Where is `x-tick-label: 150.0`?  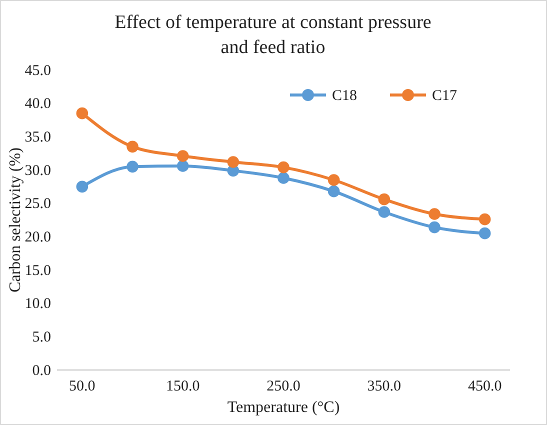
x-tick-label: 150.0 is located at coordinates (183, 386).